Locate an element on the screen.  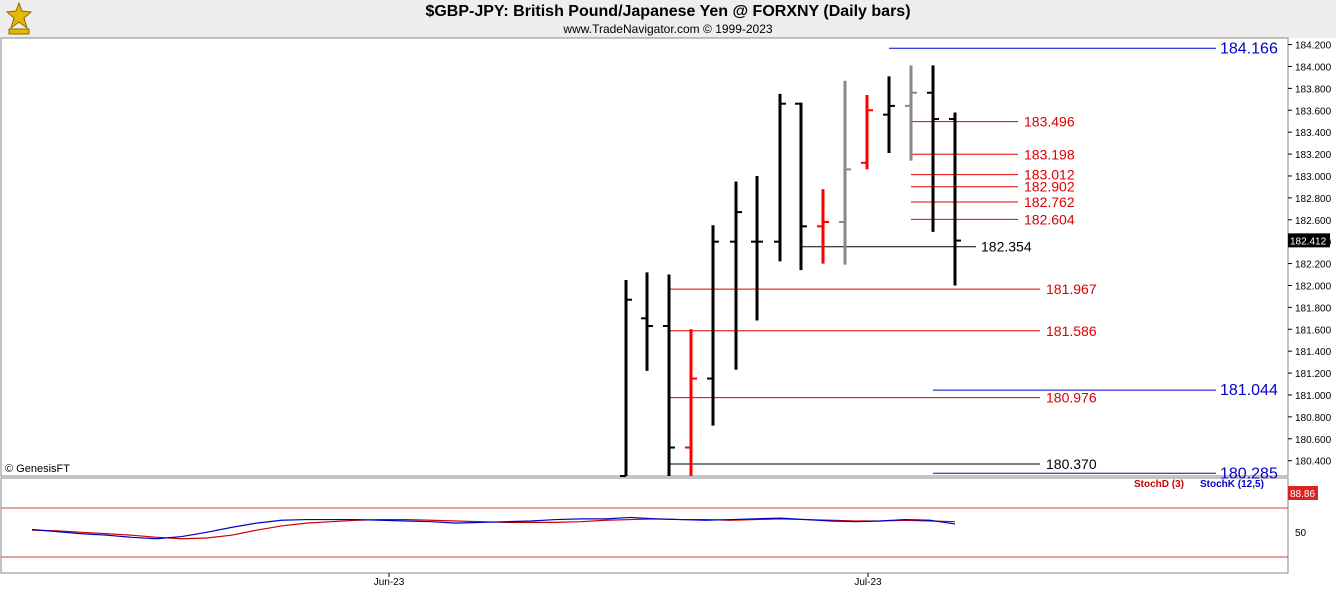
y-tick-label: 183.400 is located at coordinates (1313, 133).